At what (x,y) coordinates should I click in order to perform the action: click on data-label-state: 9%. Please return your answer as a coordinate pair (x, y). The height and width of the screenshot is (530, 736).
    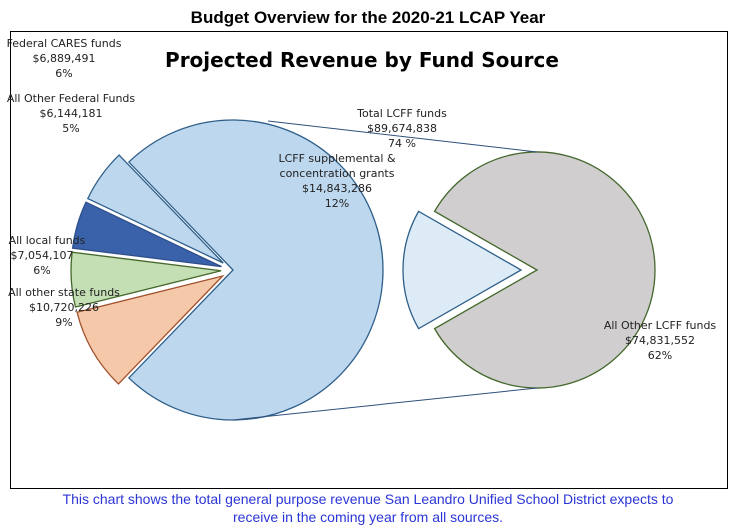
    Looking at the image, I should click on (63, 322).